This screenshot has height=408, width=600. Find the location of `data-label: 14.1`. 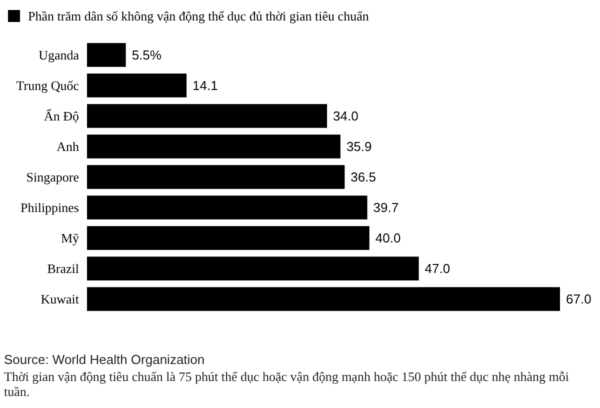

data-label: 14.1 is located at coordinates (205, 85).